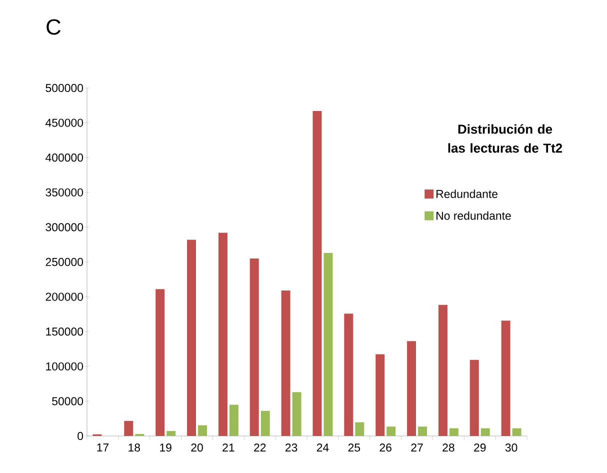  Describe the element at coordinates (260, 448) in the screenshot. I see `x-tick-label: 22` at that location.